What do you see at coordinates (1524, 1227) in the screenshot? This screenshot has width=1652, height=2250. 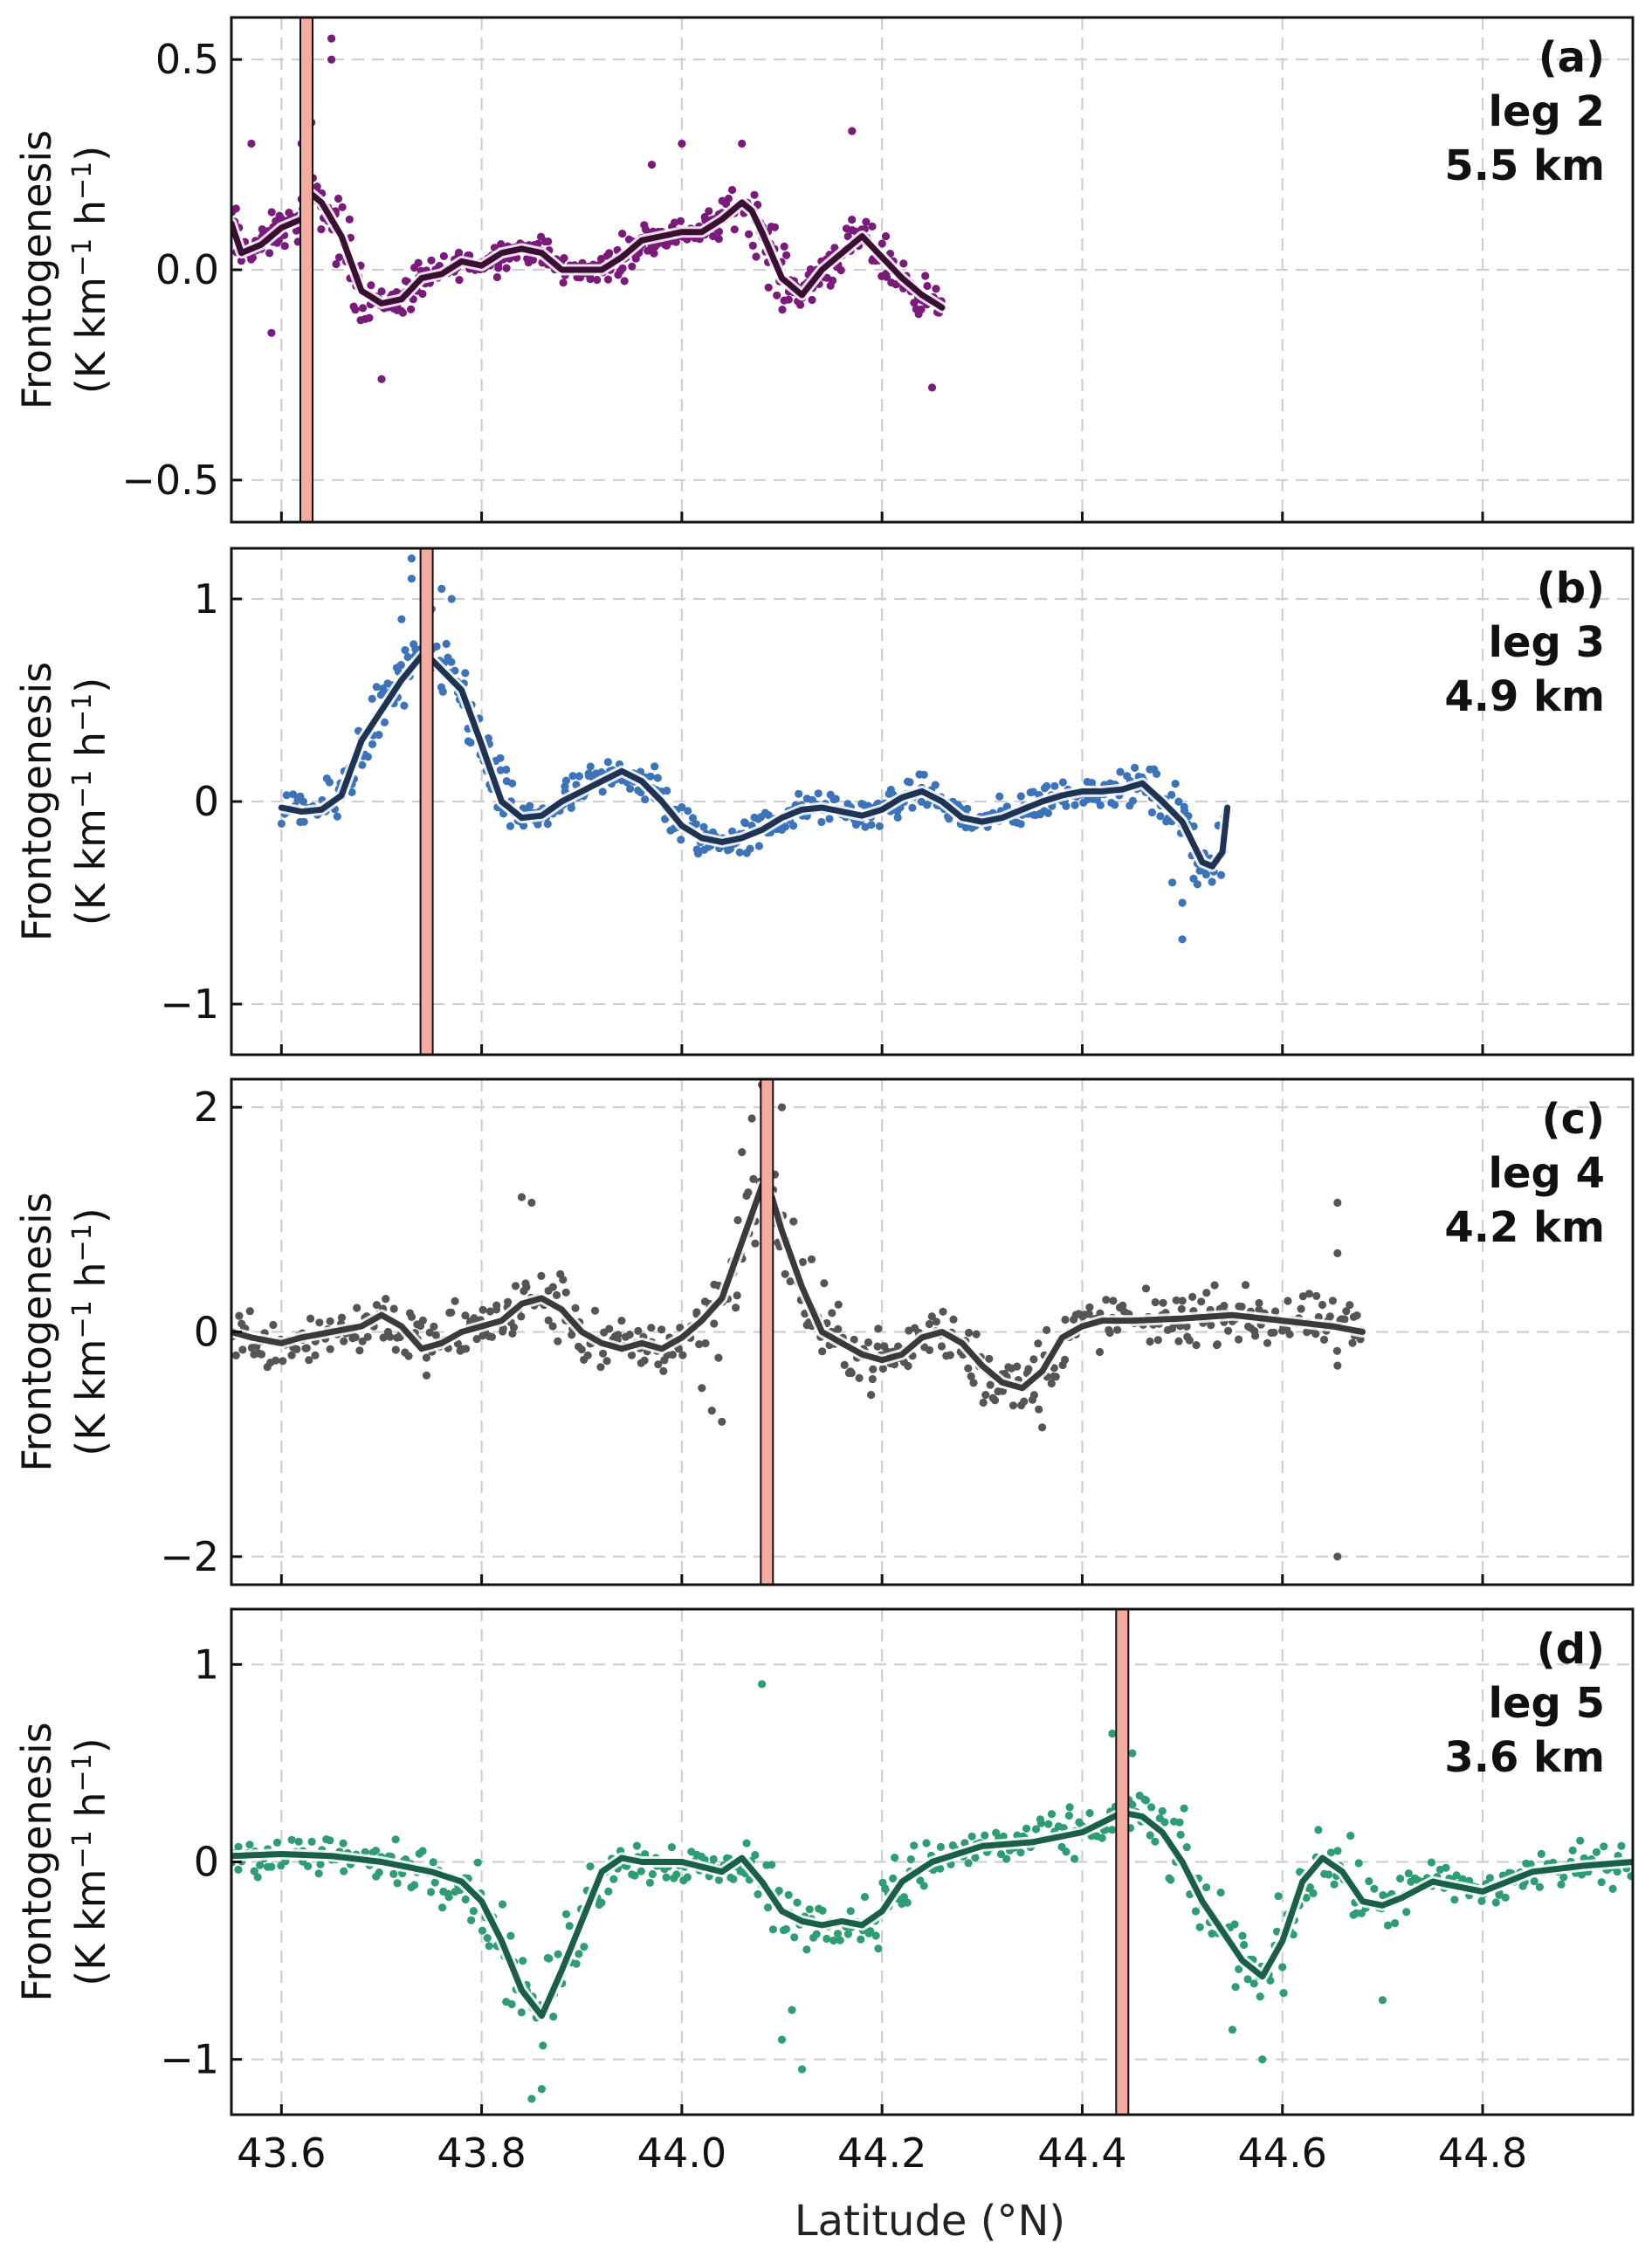 I see `altitude-label: 4.2 km` at bounding box center [1524, 1227].